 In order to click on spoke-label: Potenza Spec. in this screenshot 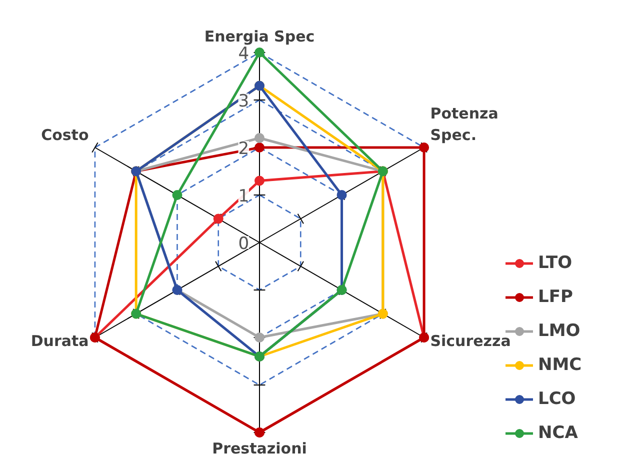, I will do `click(464, 124)`.